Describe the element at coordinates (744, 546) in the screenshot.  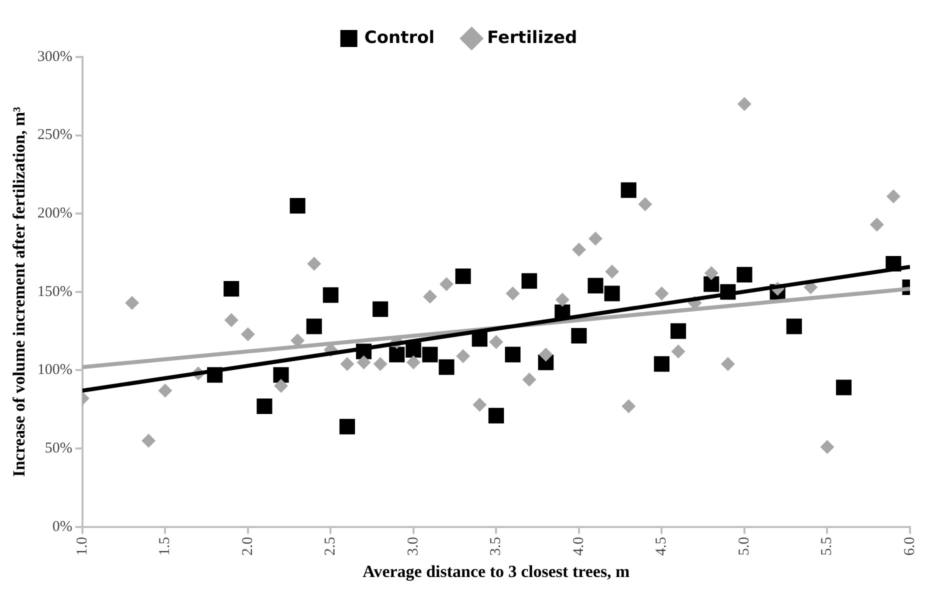
I see `x-tick-label: 5.0` at that location.